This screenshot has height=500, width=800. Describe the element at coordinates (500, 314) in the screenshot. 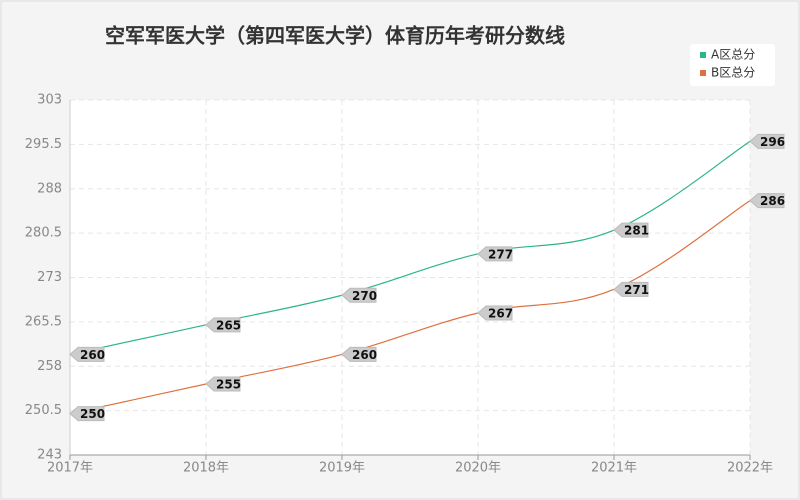

I see `data-label: 267` at that location.